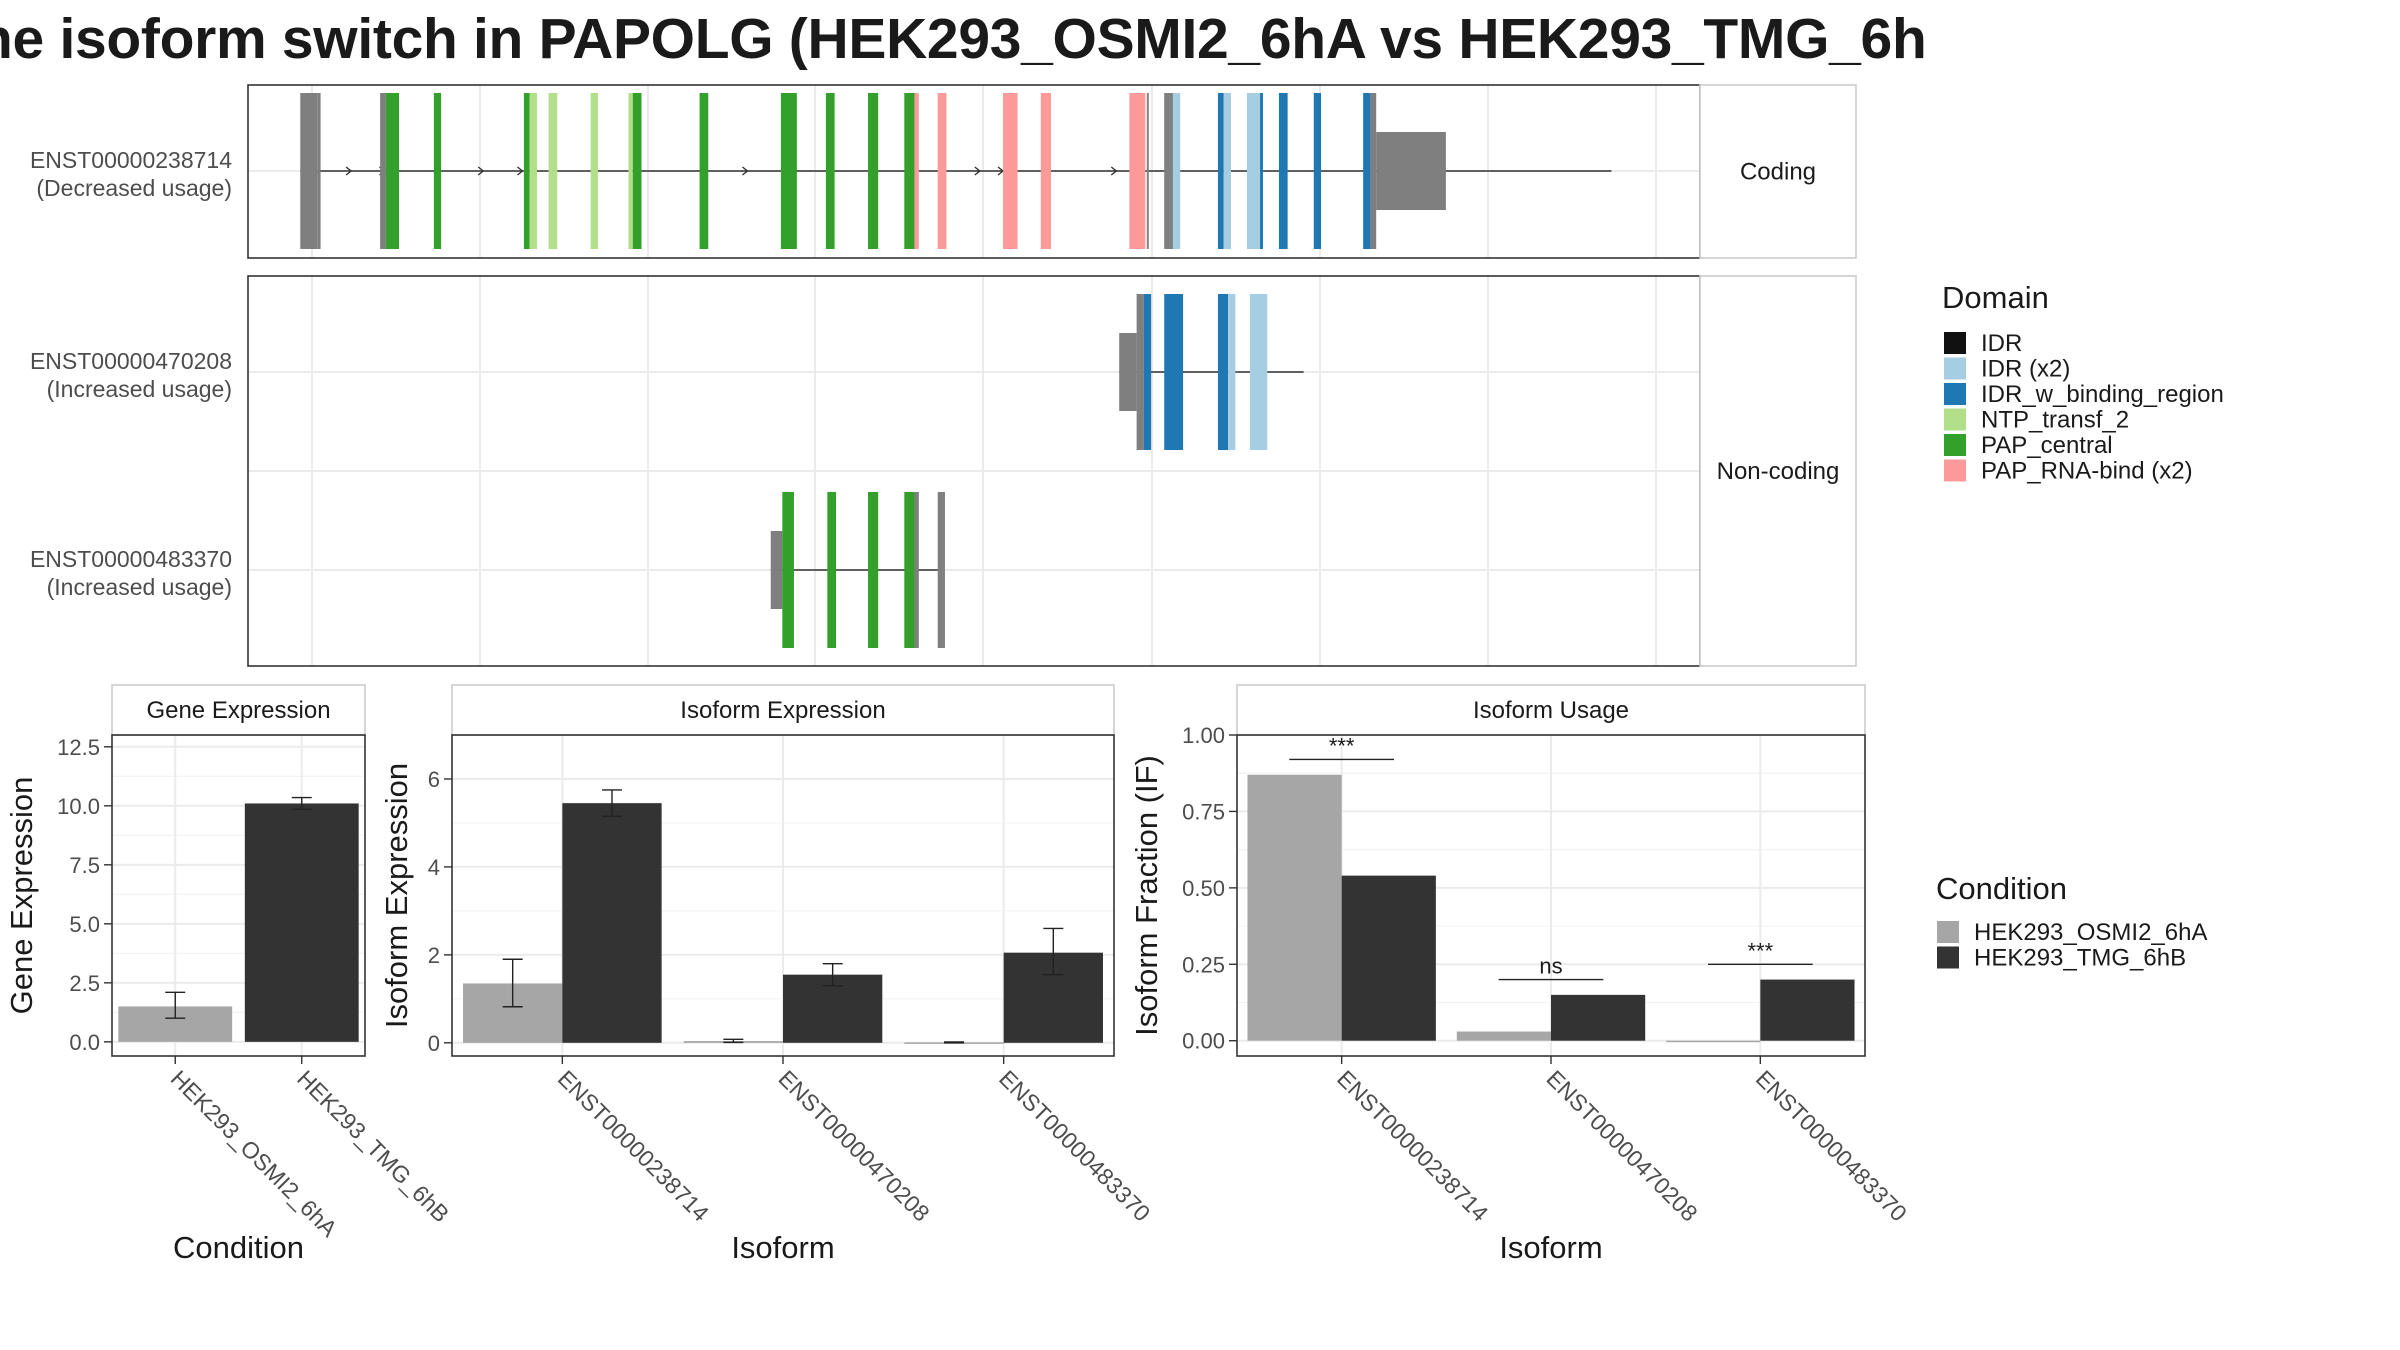 Image resolution: width=2400 pixels, height=1350 pixels. What do you see at coordinates (2090, 932) in the screenshot?
I see `condition-legend-label: HEK293_OSMI2_6hA` at bounding box center [2090, 932].